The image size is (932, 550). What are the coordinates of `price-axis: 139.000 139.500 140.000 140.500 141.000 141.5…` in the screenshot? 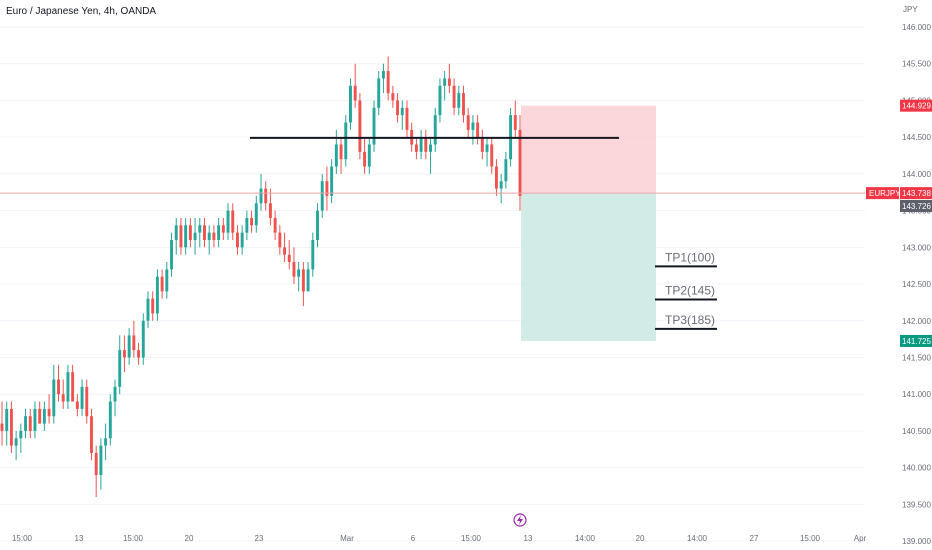 It's located at (916, 275).